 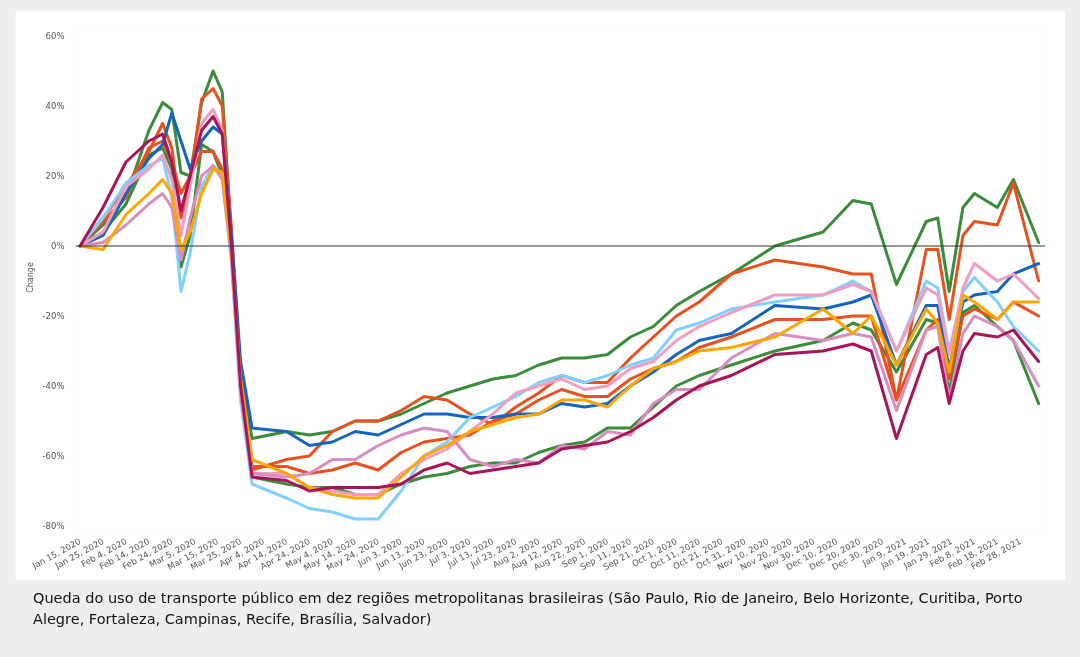 I want to click on y-tick-label: -20%, so click(x=53, y=316).